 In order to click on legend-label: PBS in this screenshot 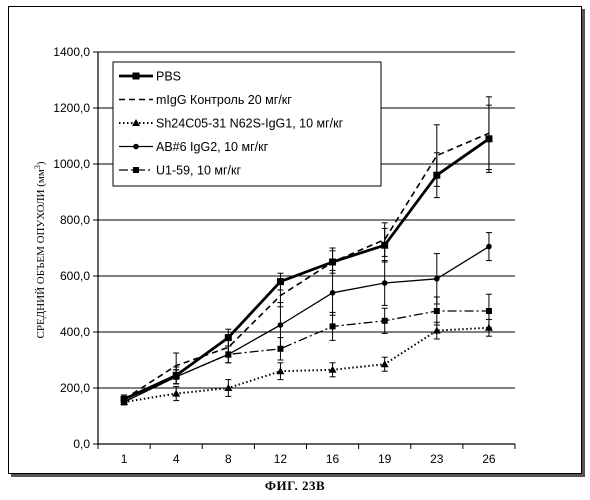, I will do `click(168, 77)`.